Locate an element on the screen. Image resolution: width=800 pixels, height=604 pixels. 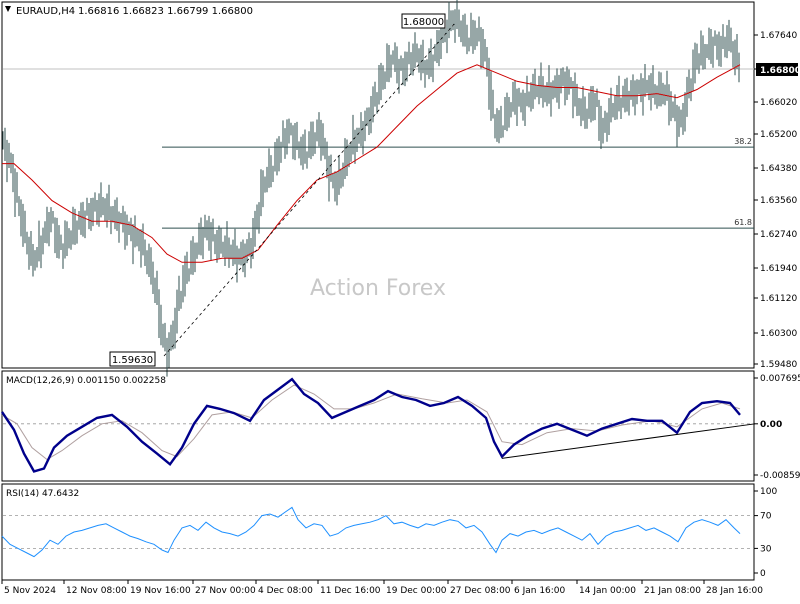
rsi-tick-label: 0 is located at coordinates (763, 574).